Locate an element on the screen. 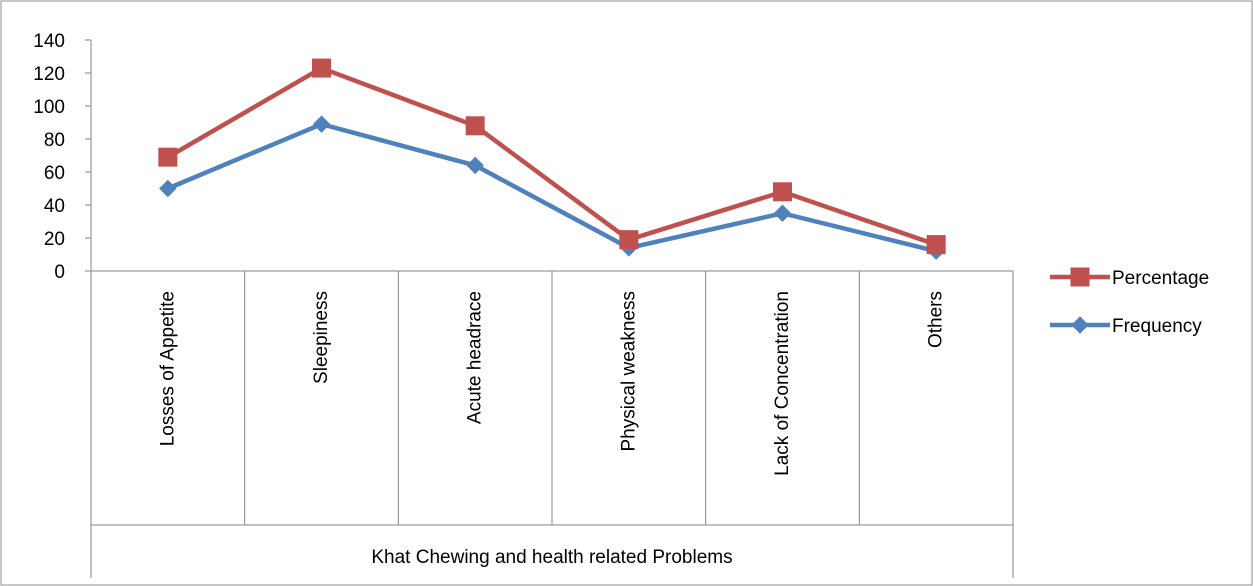  legend: Percentage Frequency is located at coordinates (1129, 302).